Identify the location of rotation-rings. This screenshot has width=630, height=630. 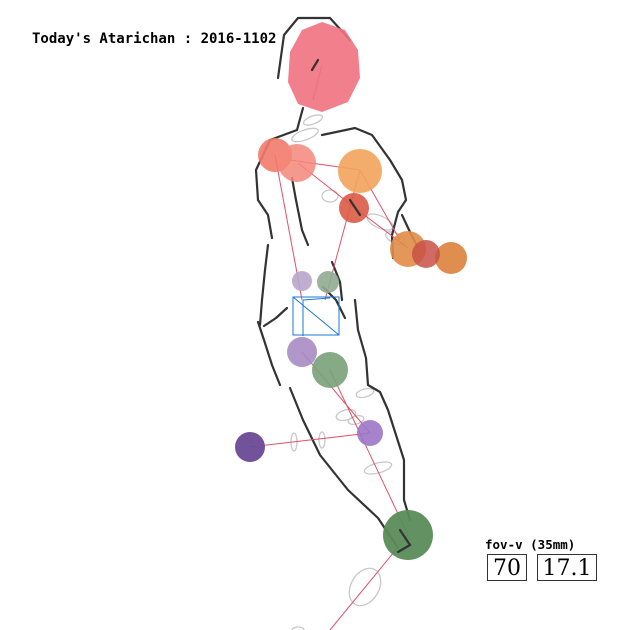
(347, 372).